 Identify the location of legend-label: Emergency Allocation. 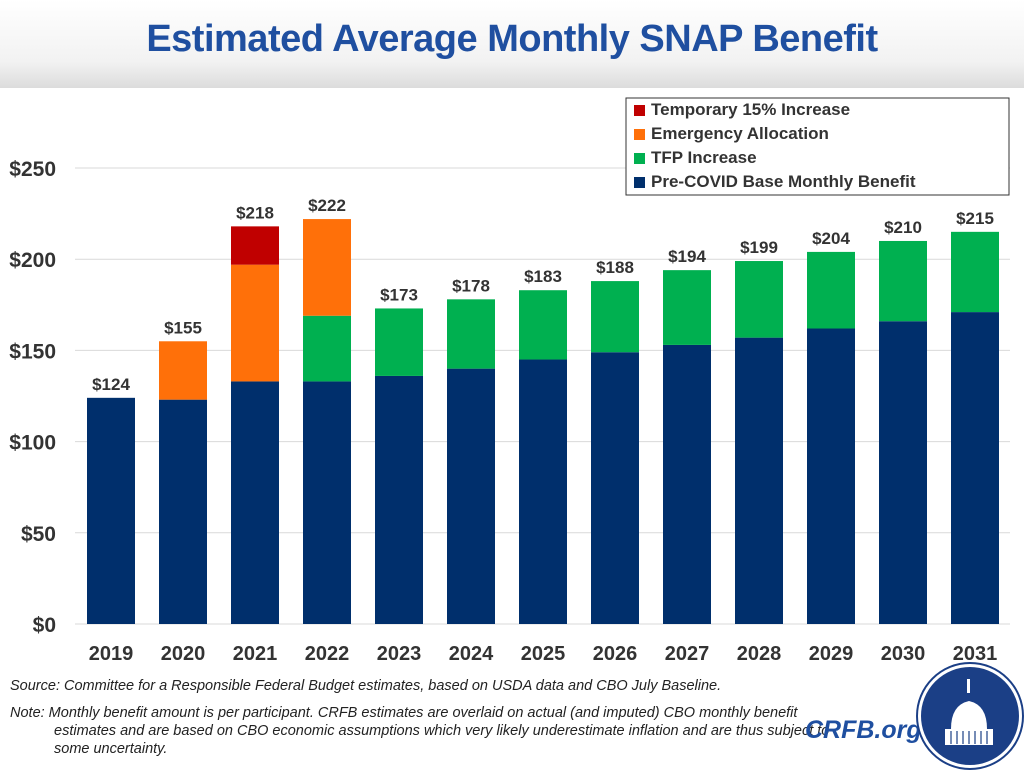
(740, 133).